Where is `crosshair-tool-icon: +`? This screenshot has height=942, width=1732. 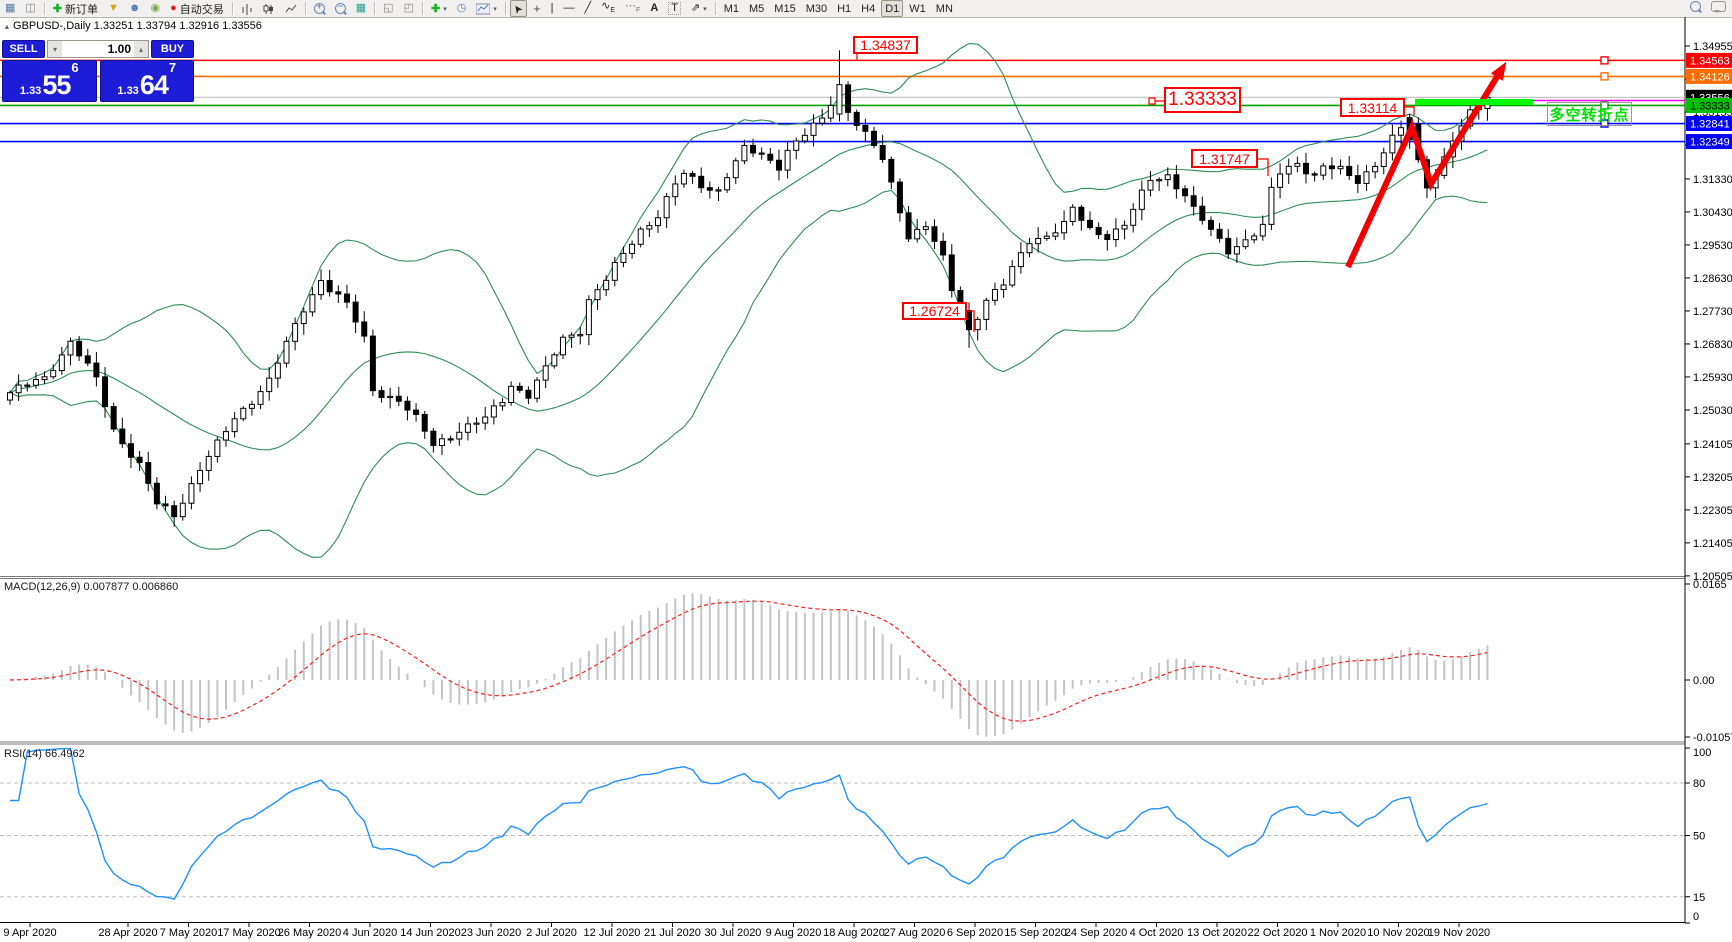
crosshair-tool-icon: + is located at coordinates (537, 8).